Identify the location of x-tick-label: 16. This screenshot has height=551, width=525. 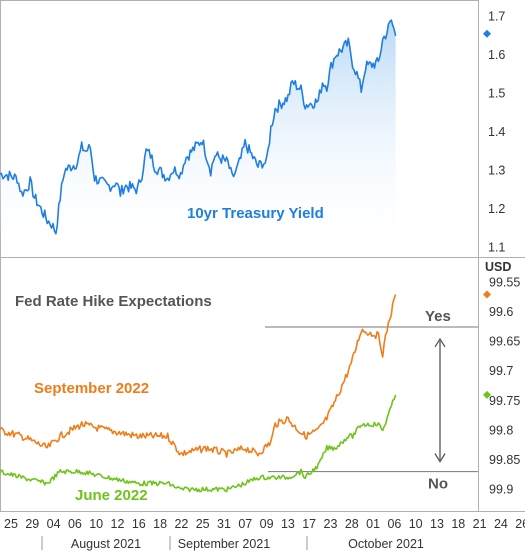
(139, 524).